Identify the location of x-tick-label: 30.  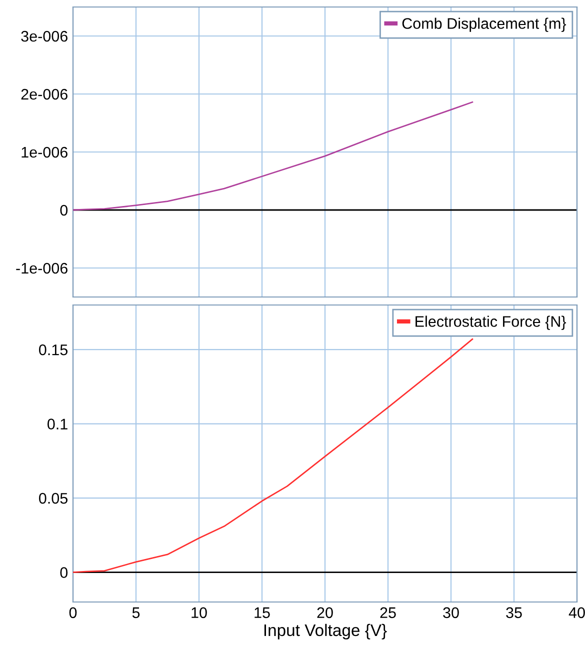
(451, 612).